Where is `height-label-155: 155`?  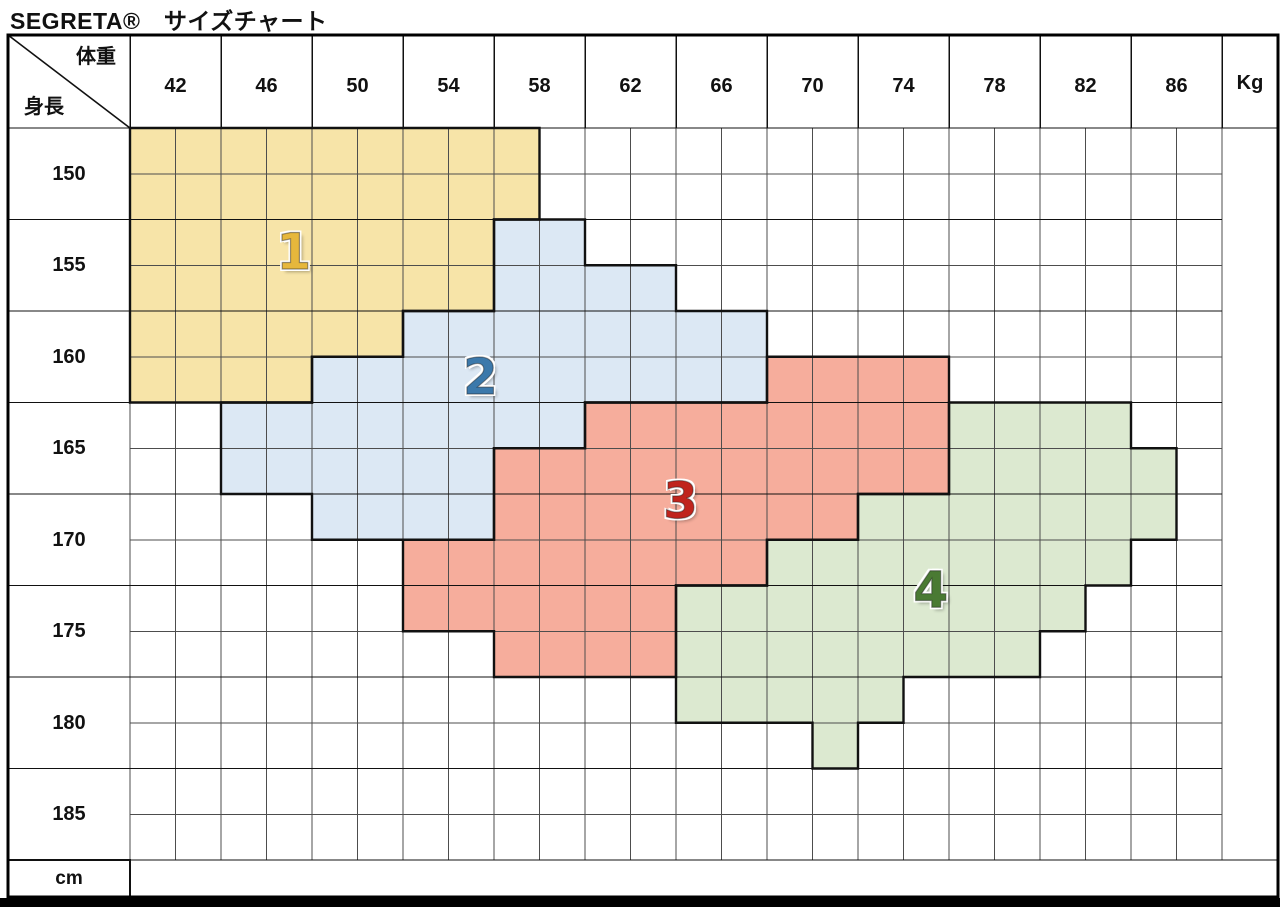 height-label-155: 155 is located at coordinates (69, 265).